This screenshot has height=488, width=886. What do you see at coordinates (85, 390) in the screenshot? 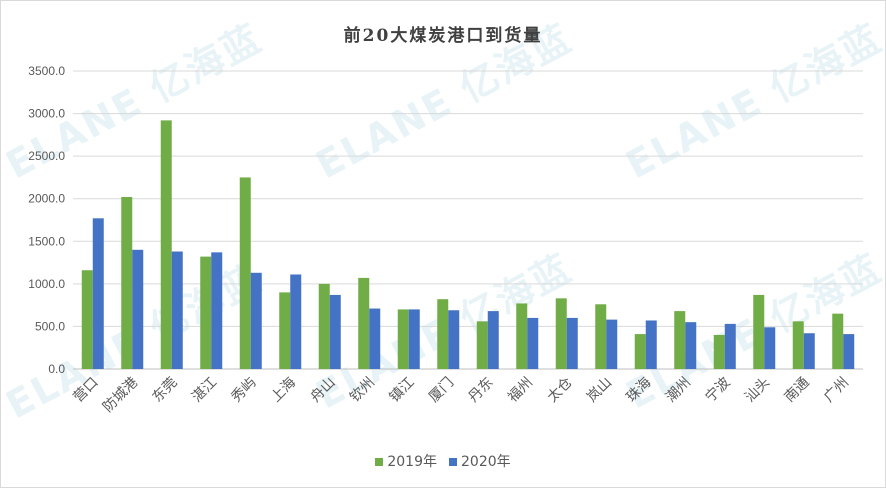
I see `x-tick-label: 营口` at bounding box center [85, 390].